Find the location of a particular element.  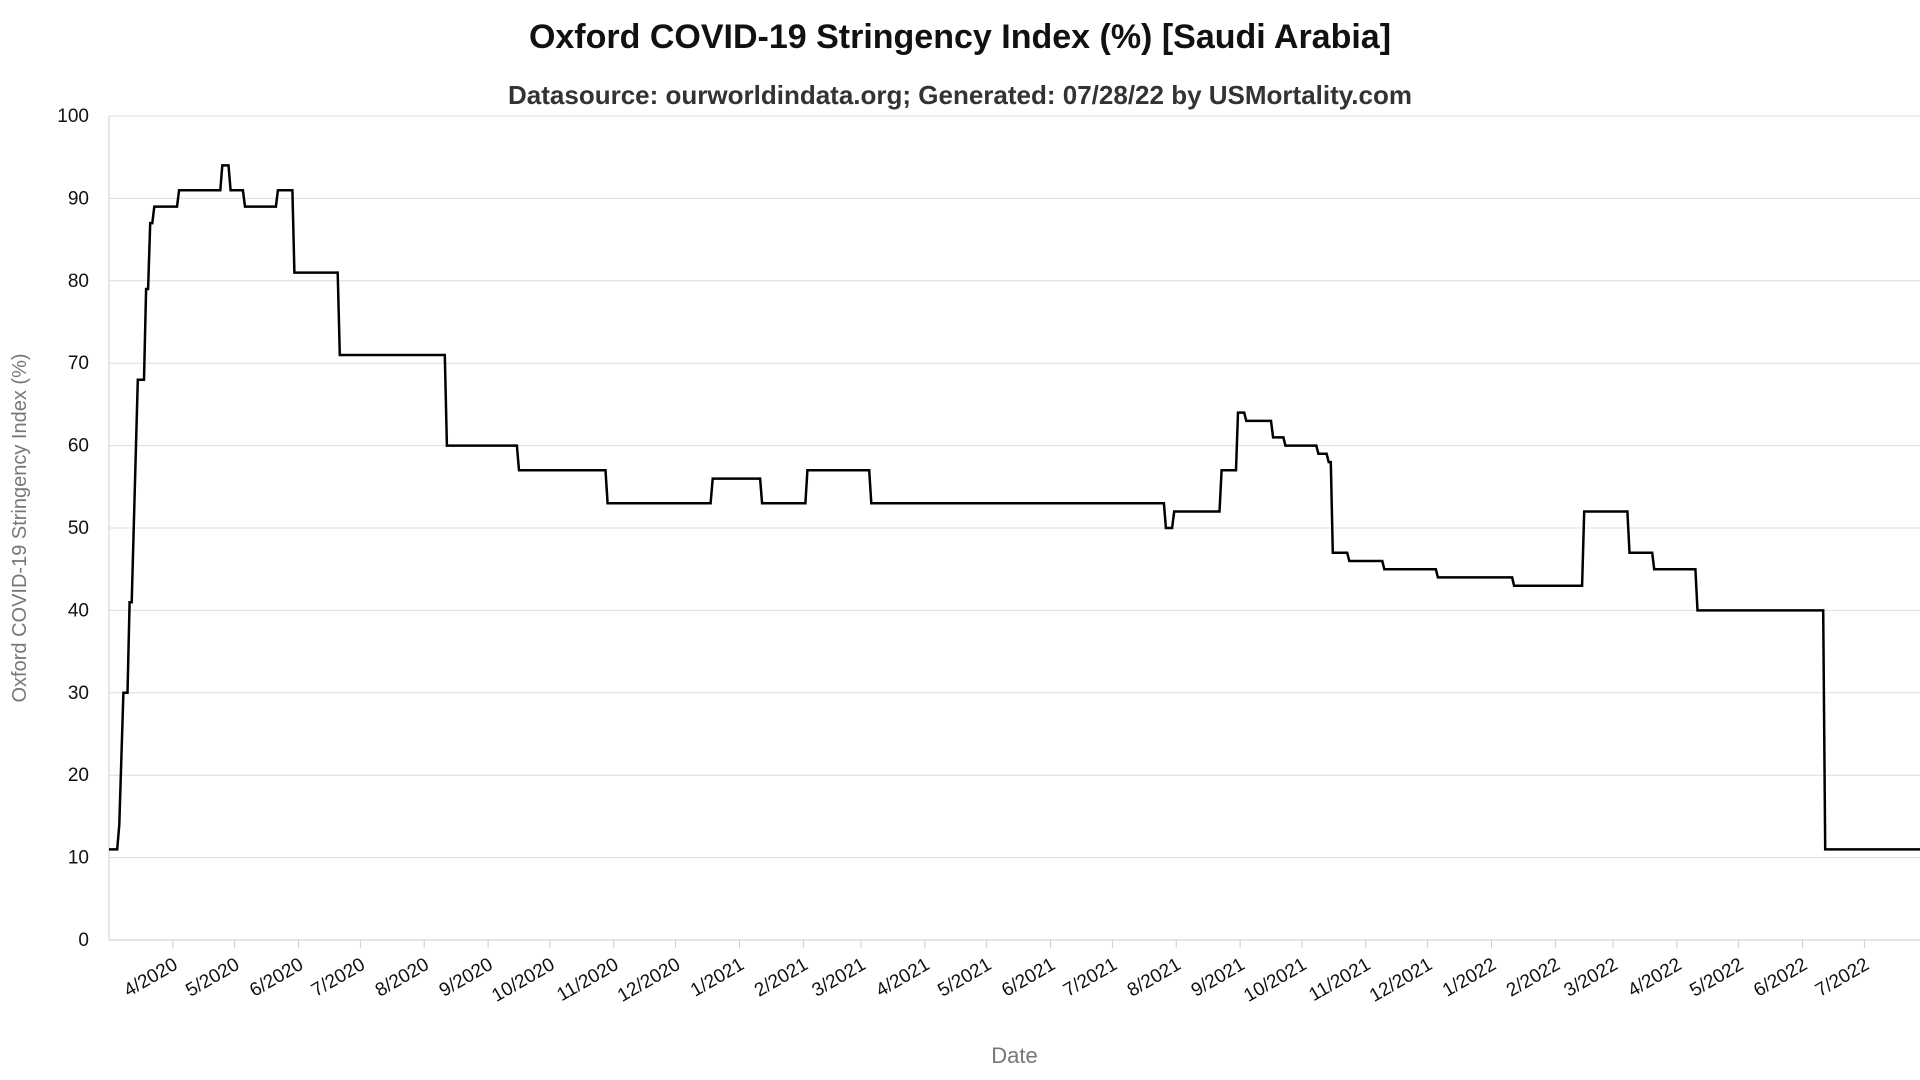

y-tick-label: 10 is located at coordinates (78, 858).